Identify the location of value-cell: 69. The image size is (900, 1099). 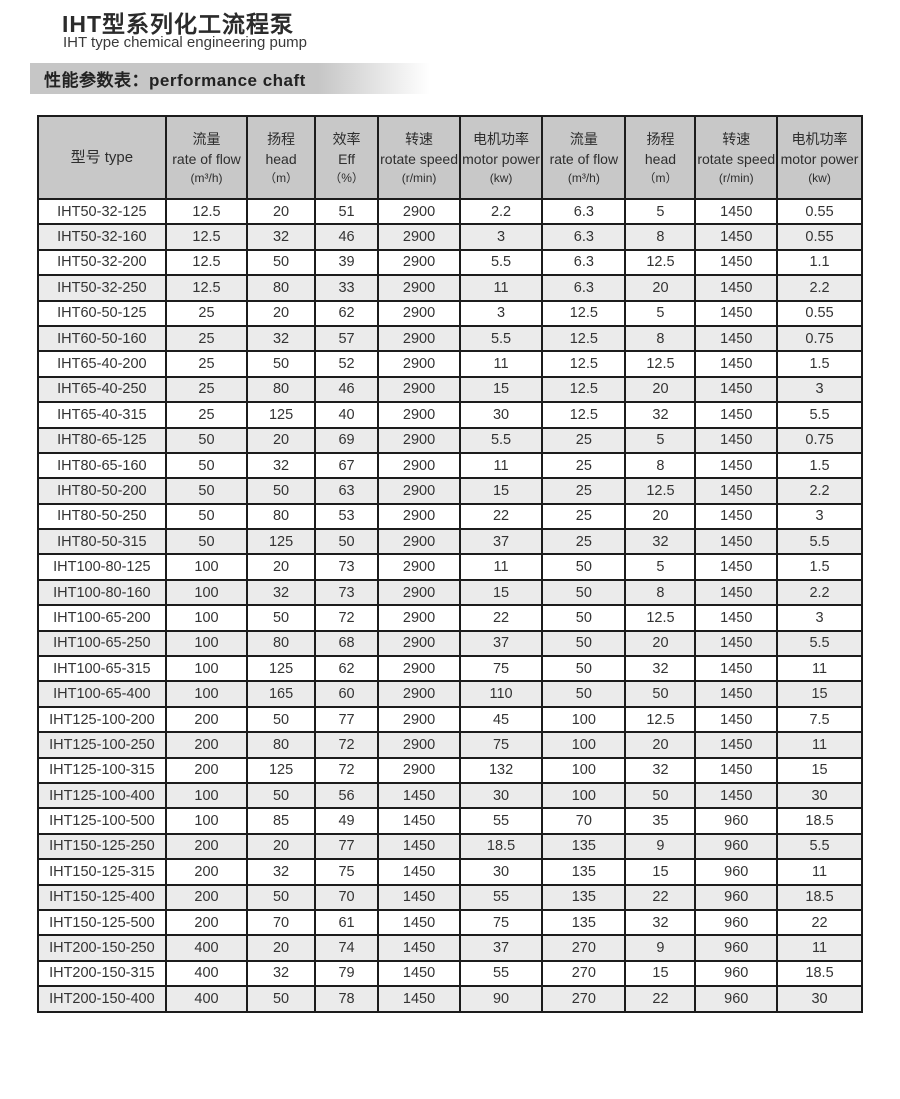
(346, 440).